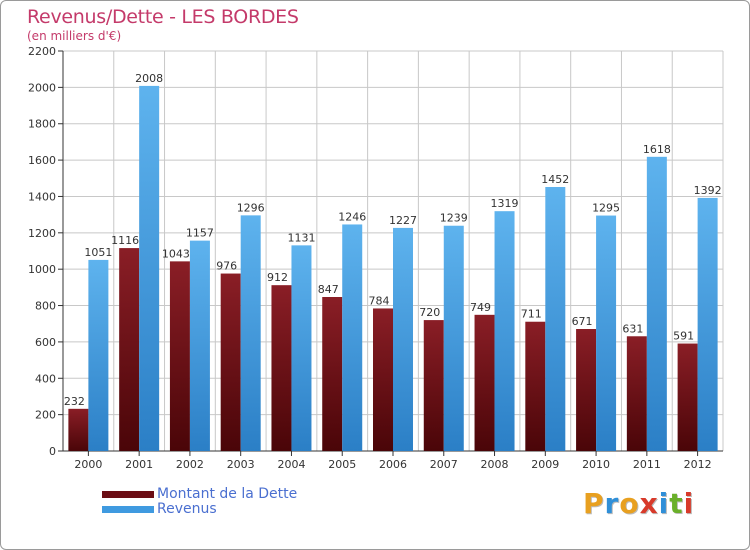  I want to click on value-label-dette-2008: 749, so click(480, 307).